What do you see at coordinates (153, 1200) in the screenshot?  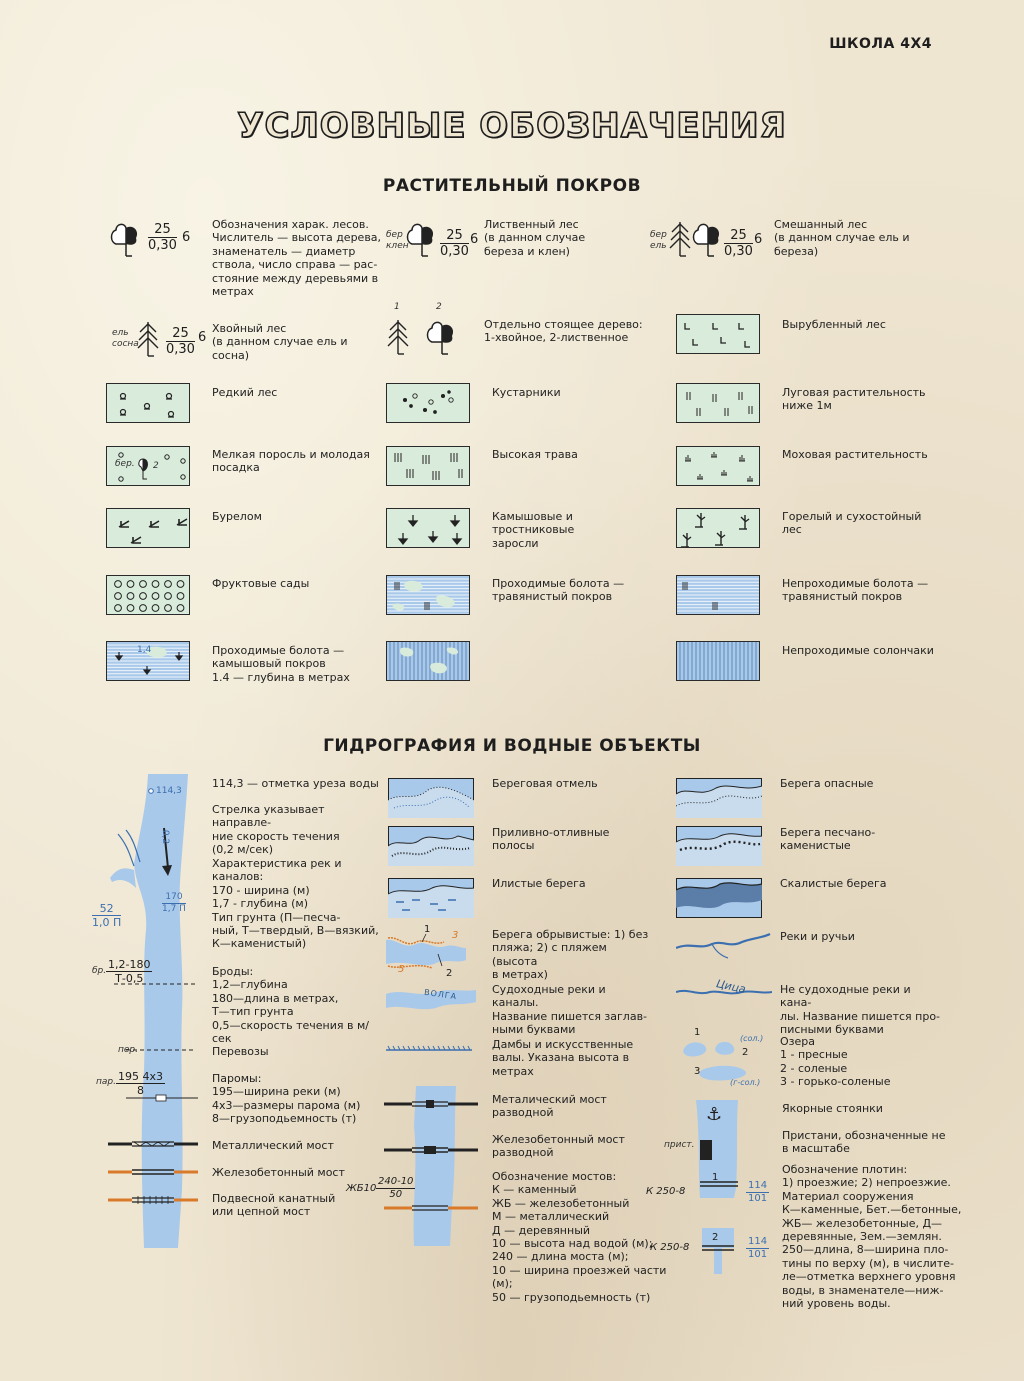 I see `suspension-bridge-symbol` at bounding box center [153, 1200].